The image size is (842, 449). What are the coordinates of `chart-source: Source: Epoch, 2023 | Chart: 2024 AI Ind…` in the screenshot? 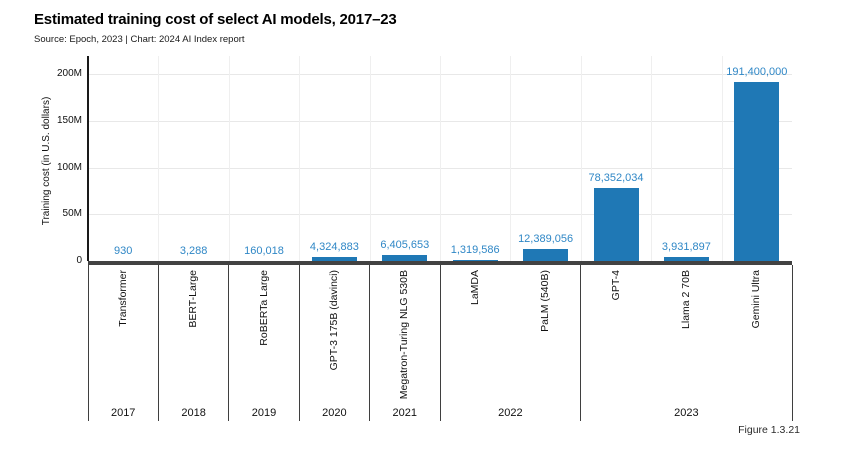 It's located at (139, 39).